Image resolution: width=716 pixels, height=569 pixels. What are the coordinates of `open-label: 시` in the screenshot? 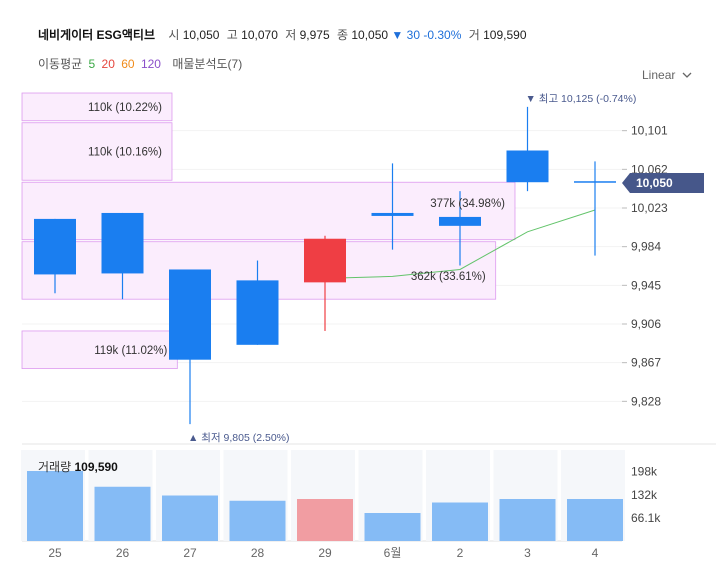 It's located at (174, 35).